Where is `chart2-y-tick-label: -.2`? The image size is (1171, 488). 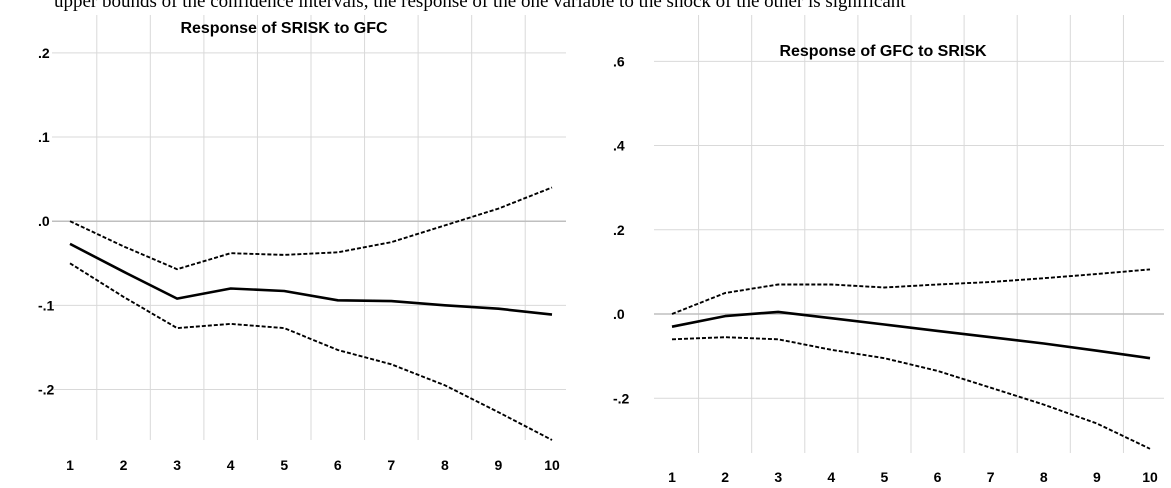
chart2-y-tick-label: -.2 is located at coordinates (621, 398).